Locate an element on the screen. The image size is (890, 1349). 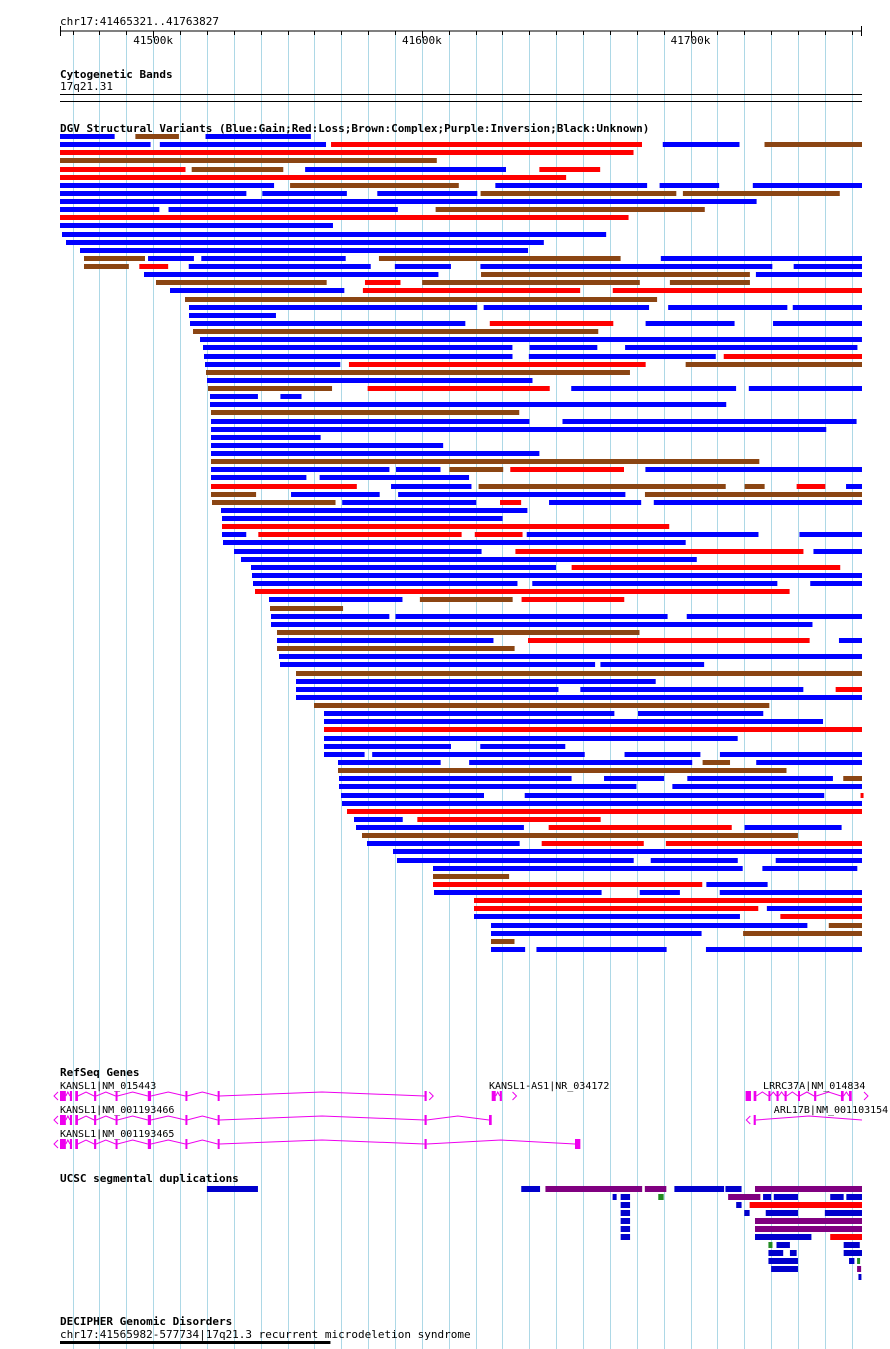
refseq-gene: ARL17B|NM_001103154 is located at coordinates (816, 1115).